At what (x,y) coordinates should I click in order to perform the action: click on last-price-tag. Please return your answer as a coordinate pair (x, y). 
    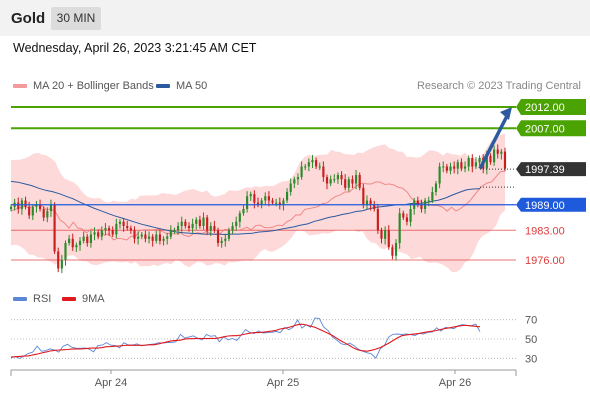
    Looking at the image, I should click on (551, 169).